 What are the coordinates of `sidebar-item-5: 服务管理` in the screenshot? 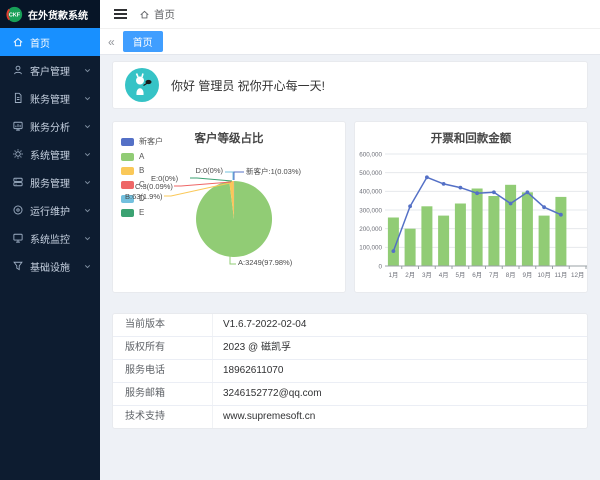 It's located at (50, 182).